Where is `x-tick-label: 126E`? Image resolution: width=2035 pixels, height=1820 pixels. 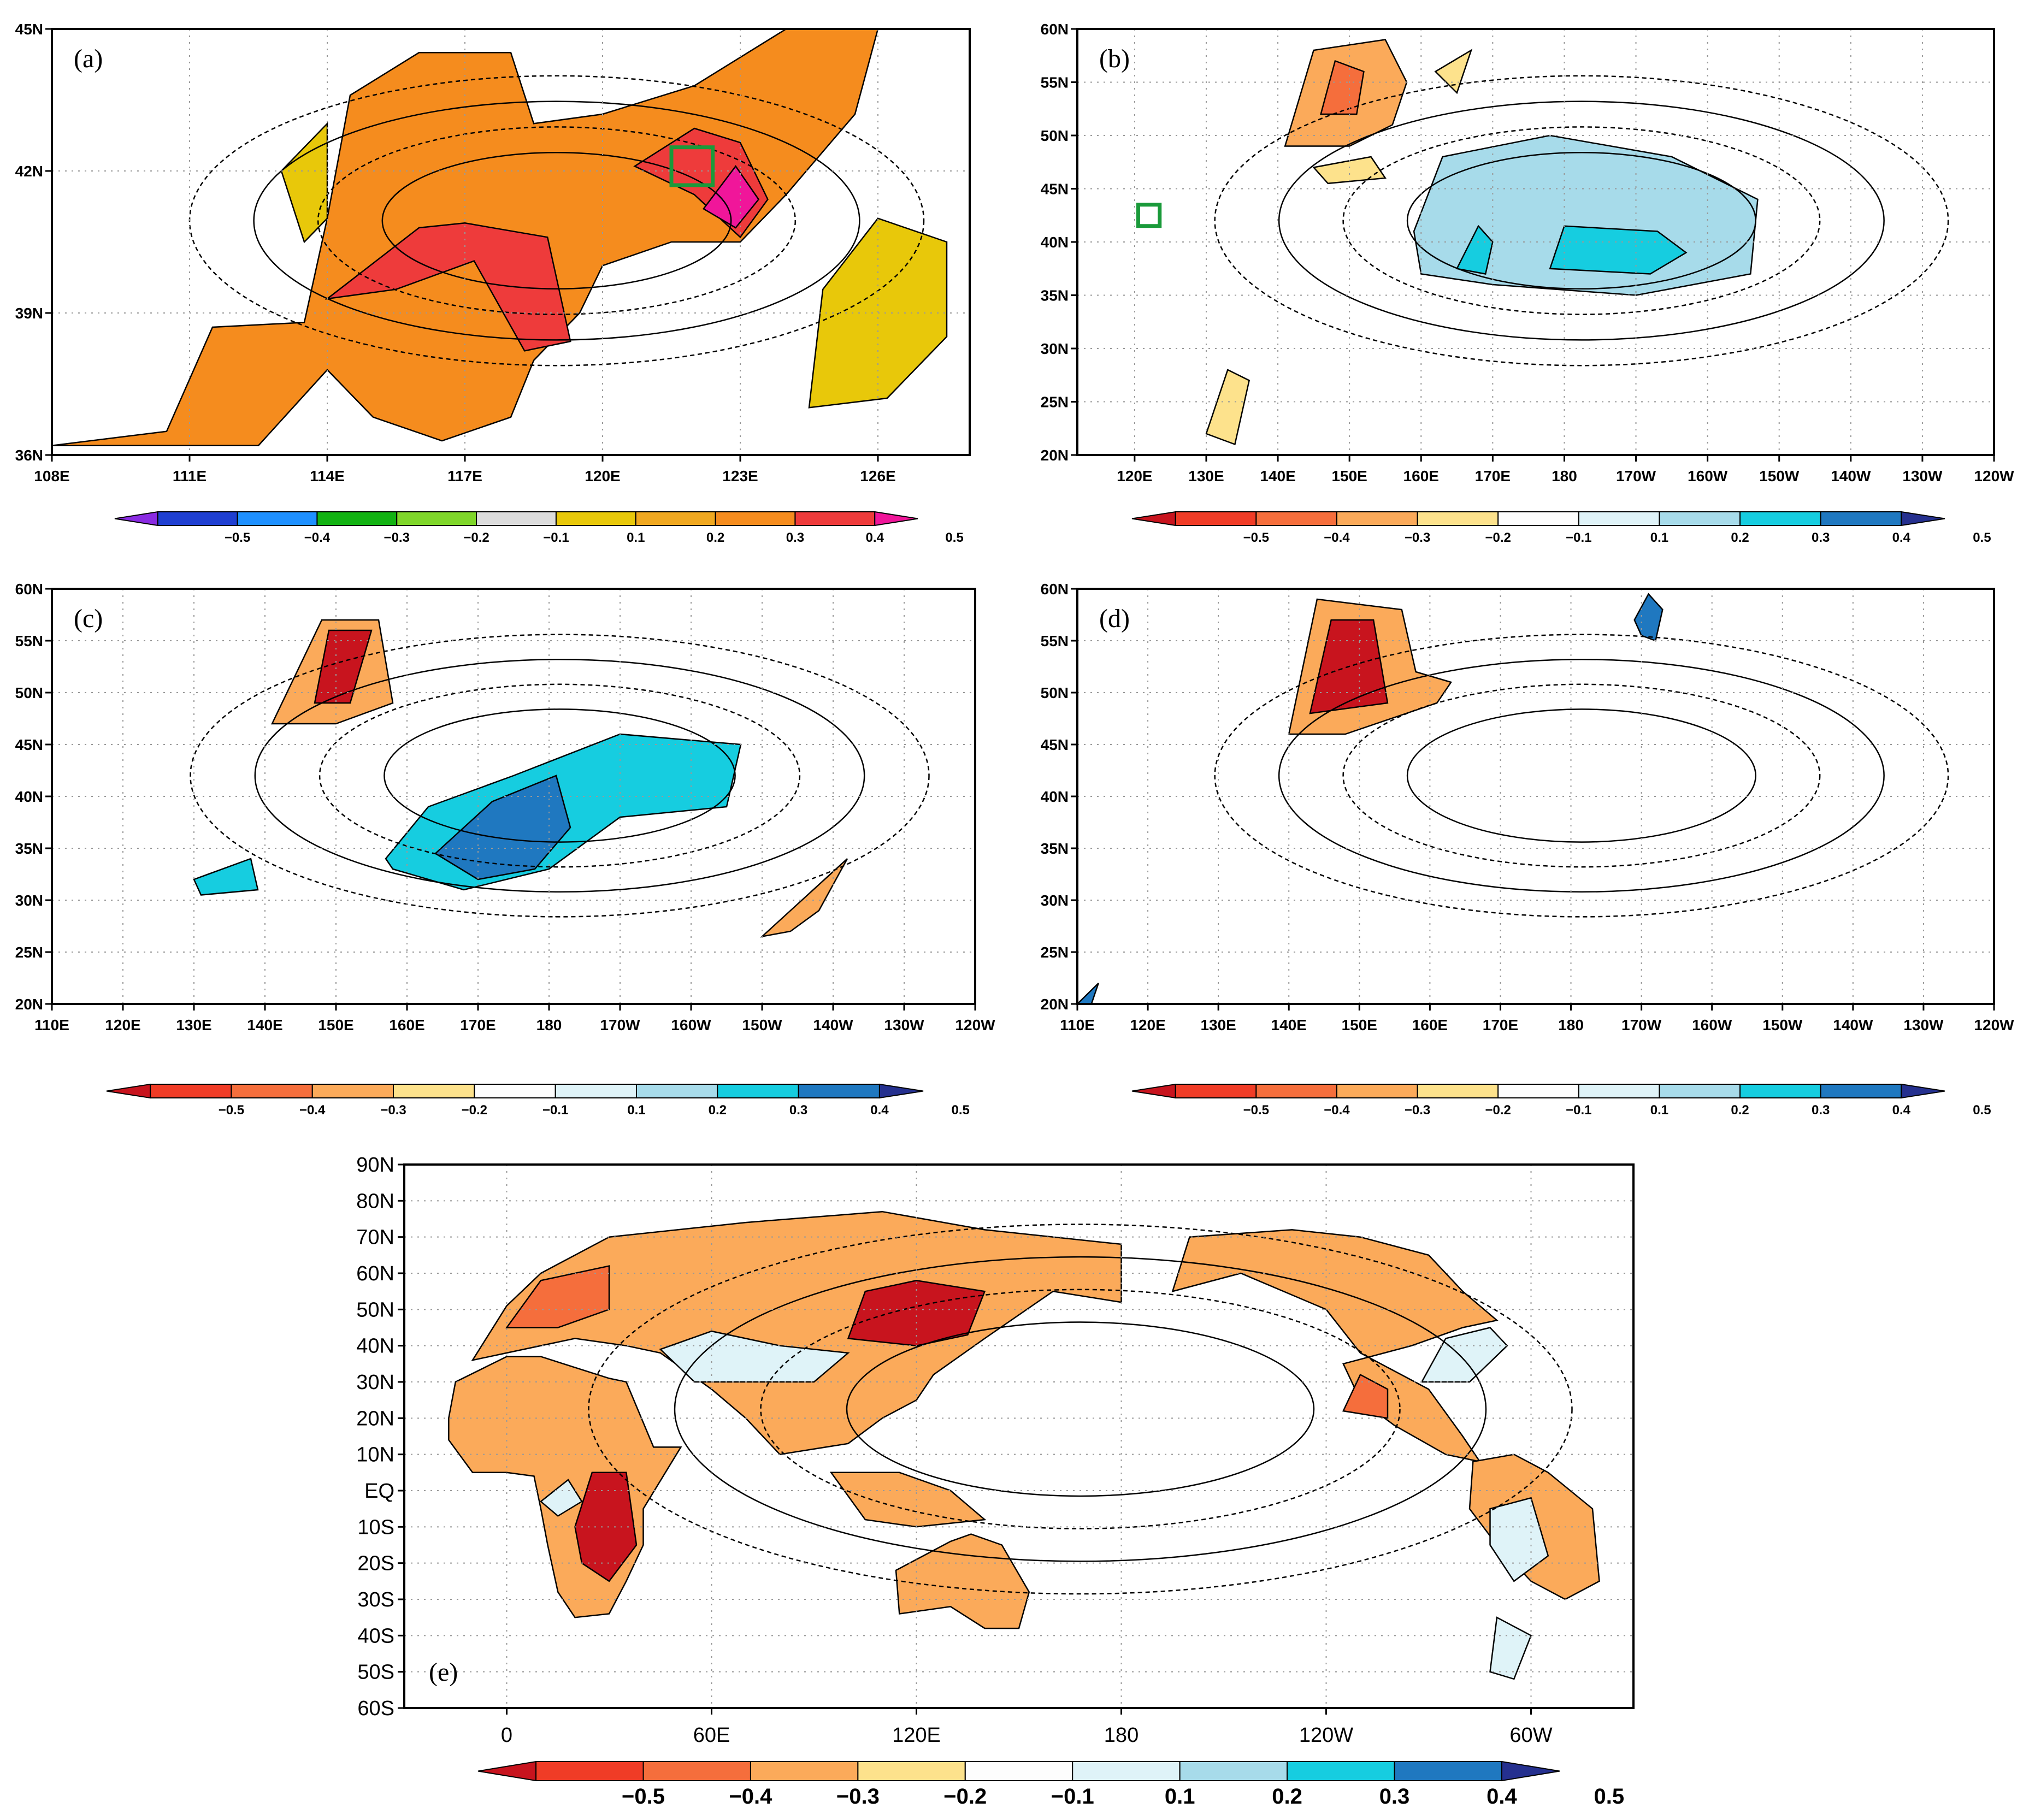 x-tick-label: 126E is located at coordinates (878, 476).